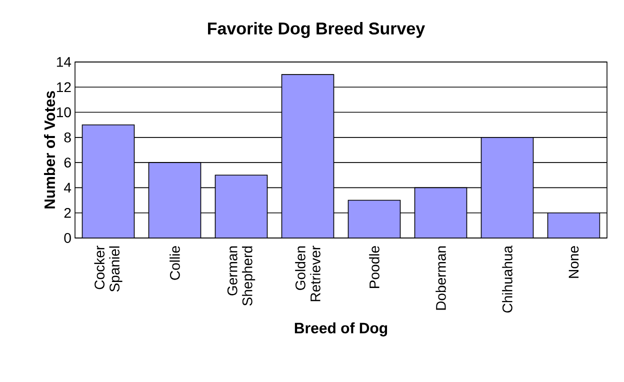 The height and width of the screenshot is (382, 624). Describe the element at coordinates (307, 274) in the screenshot. I see `x-tick-label: Golden Retriever` at that location.